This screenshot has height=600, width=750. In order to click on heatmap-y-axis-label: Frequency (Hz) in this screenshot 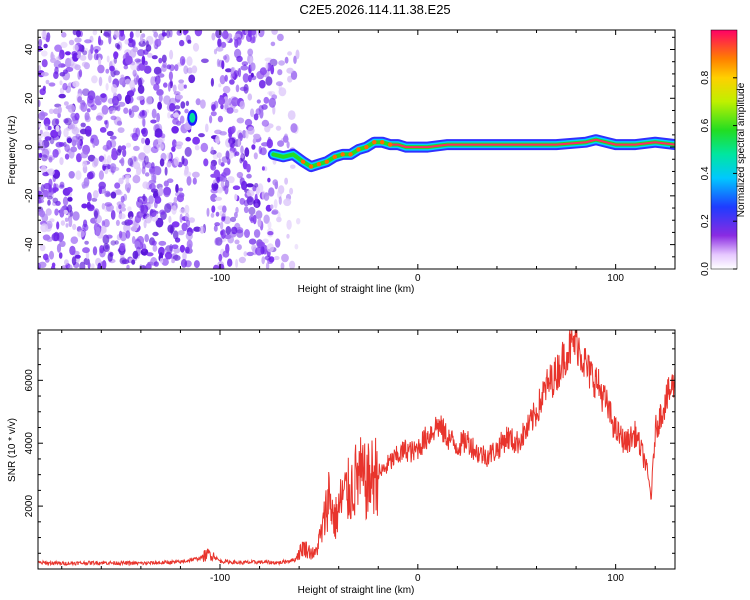, I will do `click(12, 150)`.